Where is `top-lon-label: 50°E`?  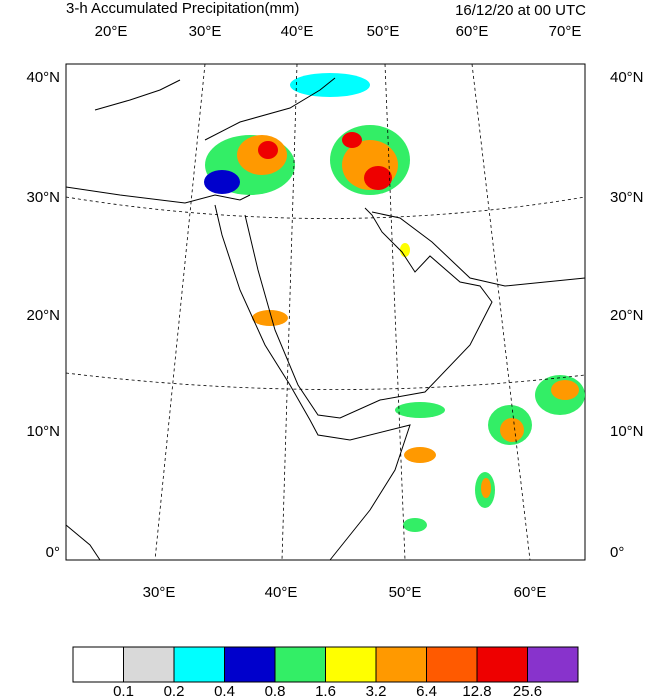 top-lon-label: 50°E is located at coordinates (383, 31).